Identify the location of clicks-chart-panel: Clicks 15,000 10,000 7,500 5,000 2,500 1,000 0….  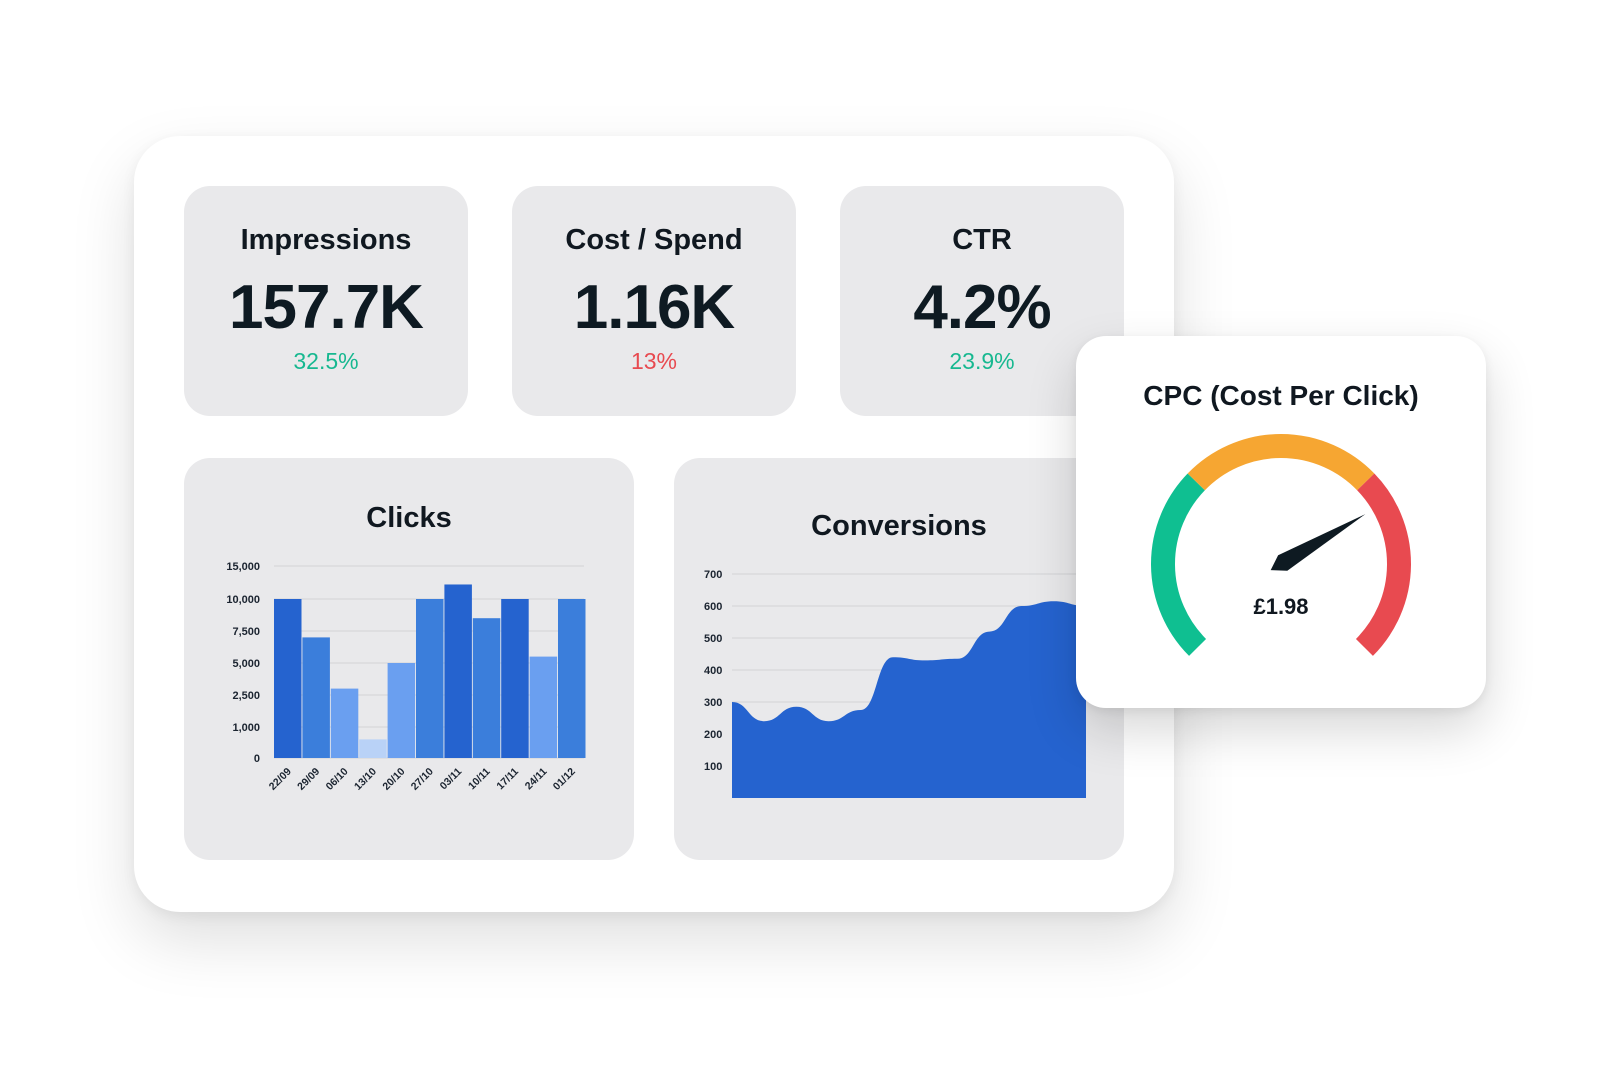
(409, 659).